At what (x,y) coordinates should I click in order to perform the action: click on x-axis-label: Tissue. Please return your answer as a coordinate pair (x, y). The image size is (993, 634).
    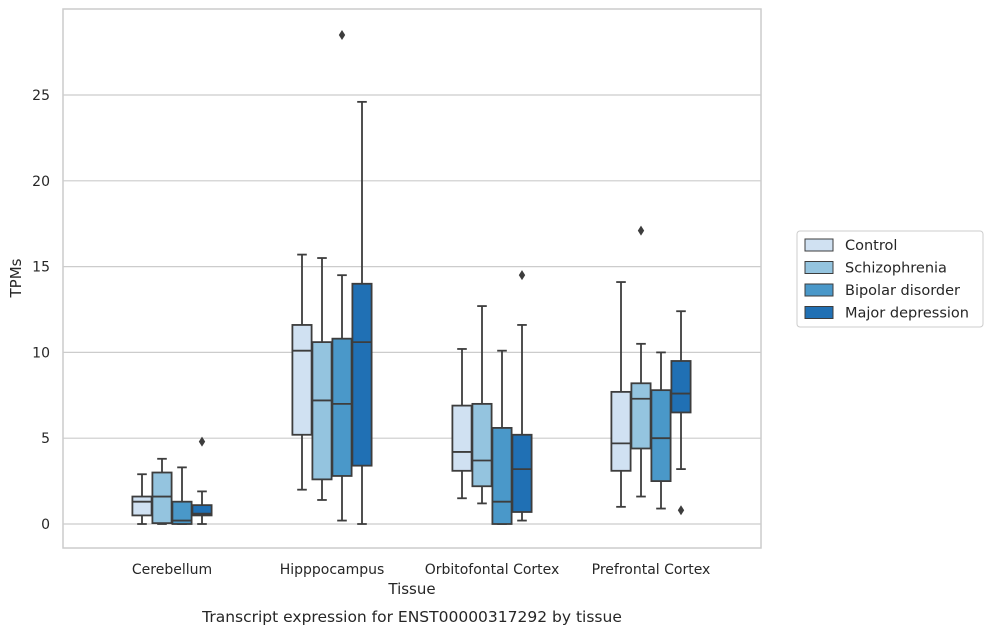
    Looking at the image, I should click on (411, 589).